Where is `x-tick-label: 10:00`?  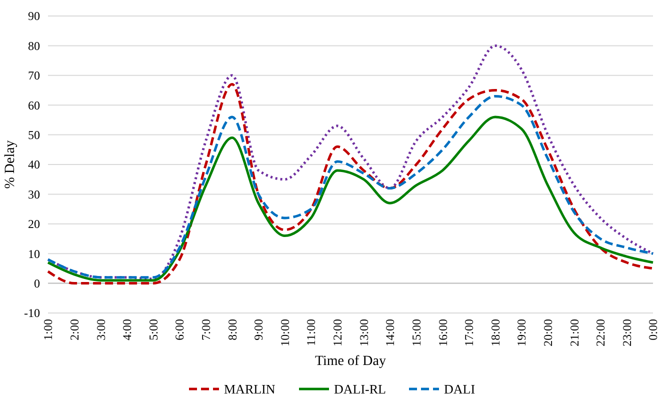
x-tick-label: 10:00 is located at coordinates (285, 332).